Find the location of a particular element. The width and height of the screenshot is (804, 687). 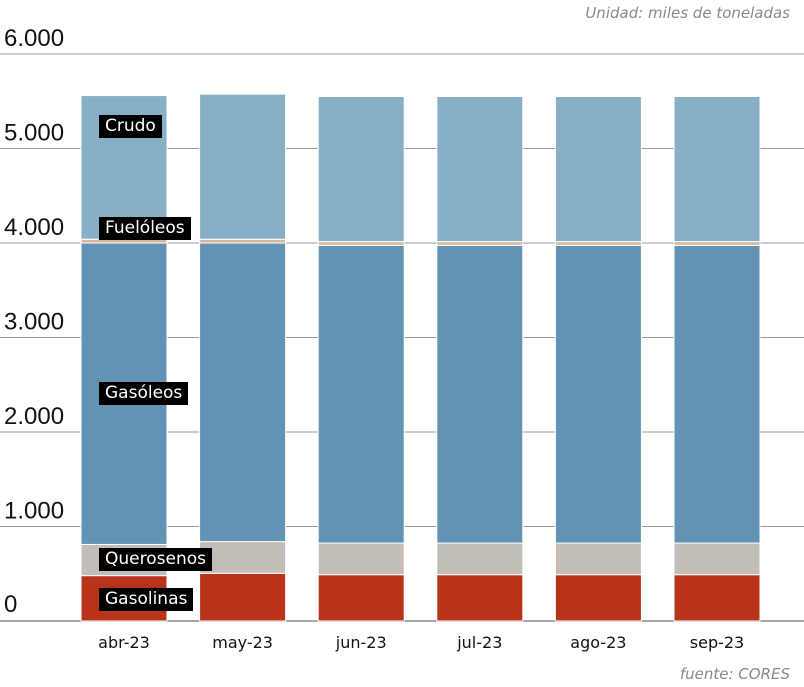

series-label: Gasóleos is located at coordinates (144, 393).